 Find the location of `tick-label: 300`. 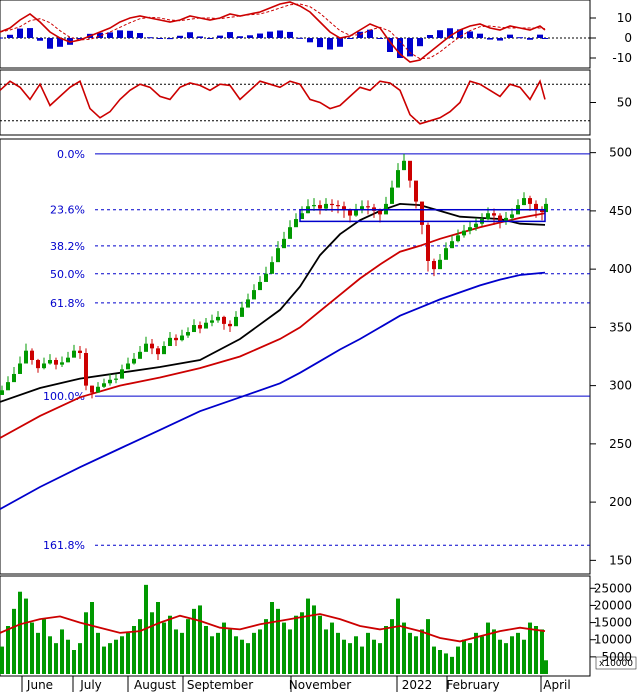

tick-label: 300 is located at coordinates (620, 386).